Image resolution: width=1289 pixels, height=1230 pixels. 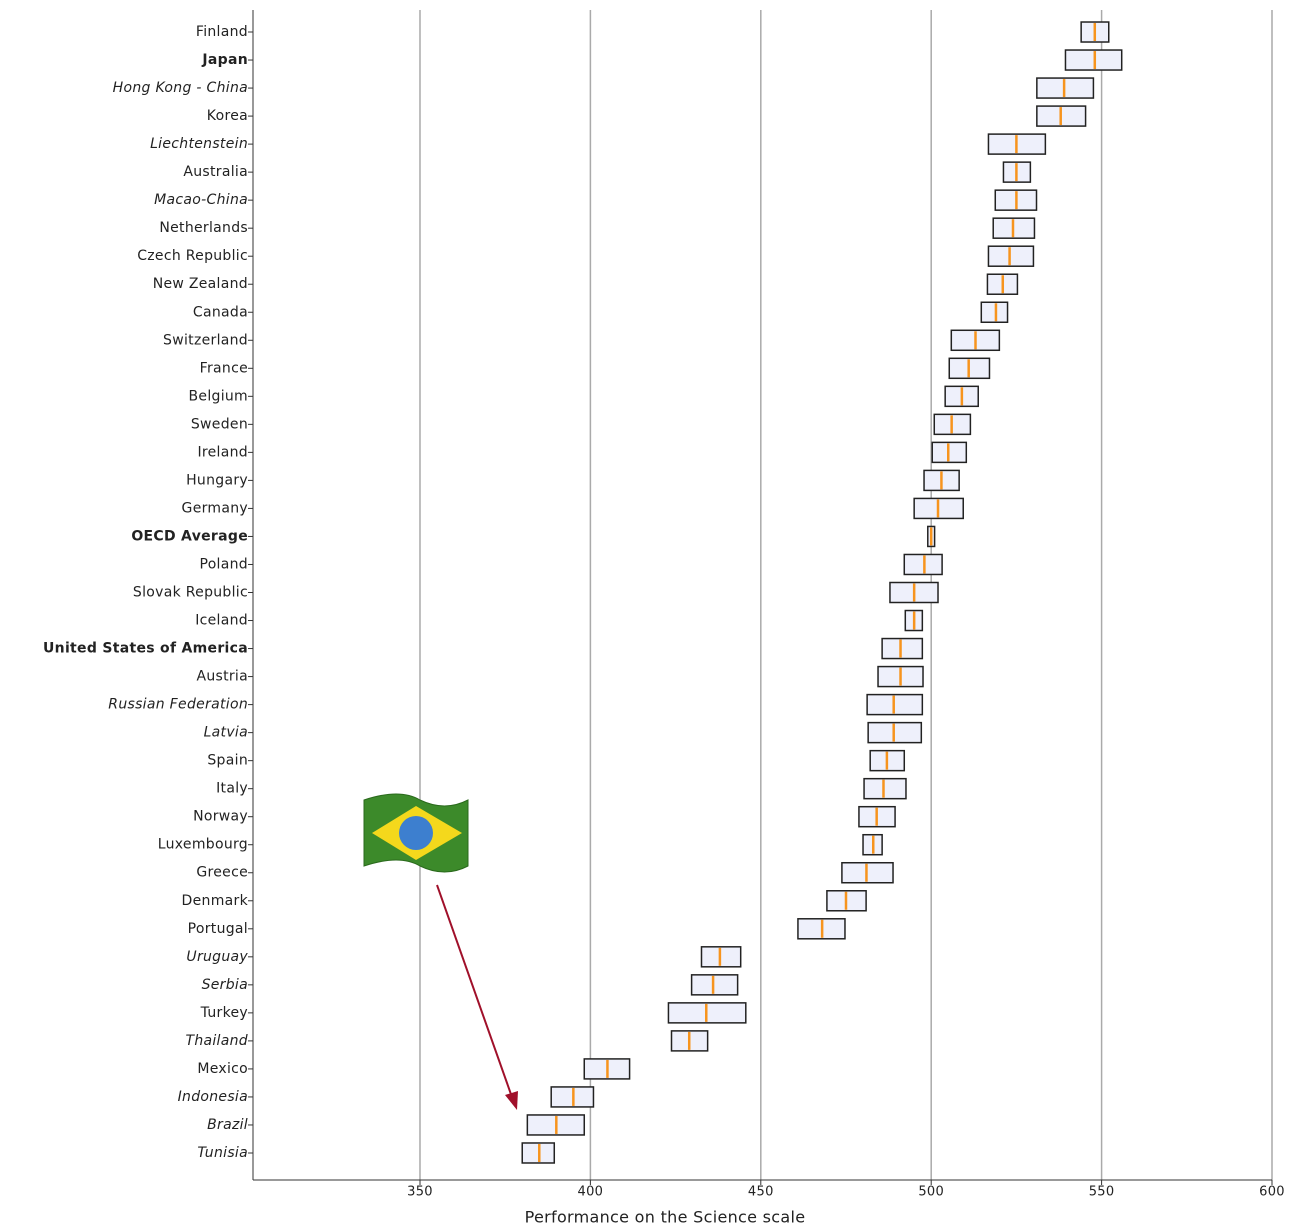 I want to click on y-tick-label: Finland, so click(x=222, y=32).